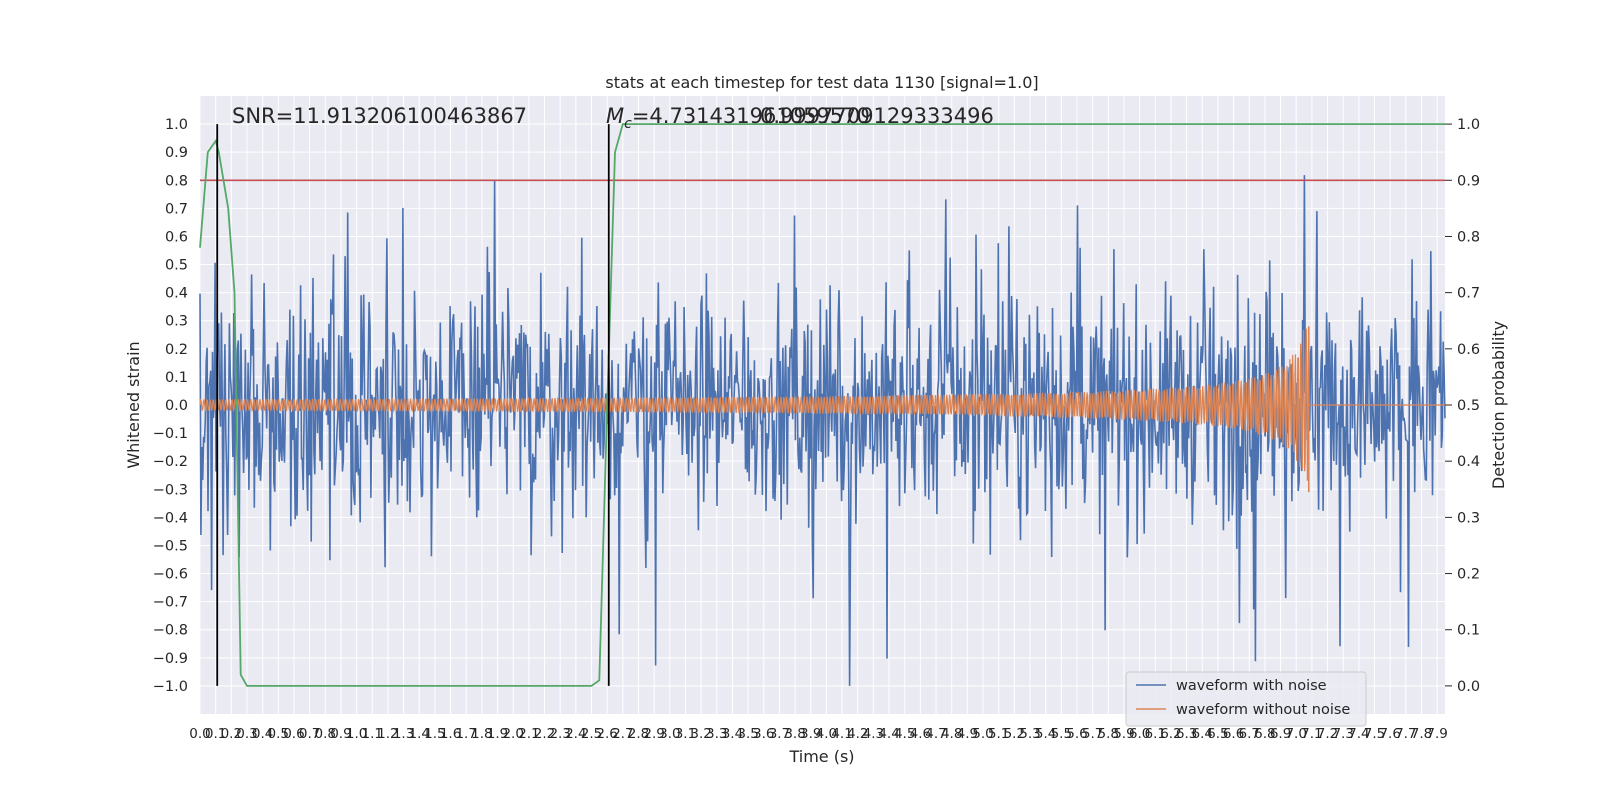  What do you see at coordinates (133, 404) in the screenshot?
I see `y-axis-title-left: Whitened strain` at bounding box center [133, 404].